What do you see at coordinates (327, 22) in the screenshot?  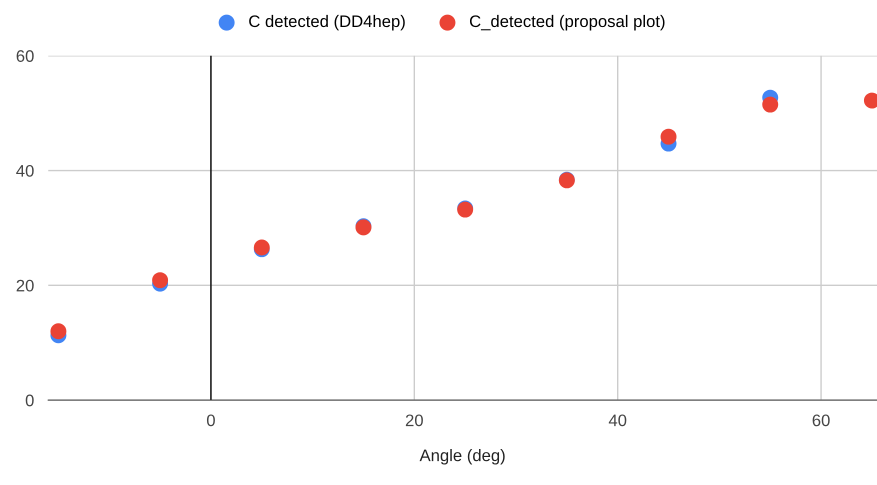 I see `legend-label: C detected (DD4hep)` at bounding box center [327, 22].